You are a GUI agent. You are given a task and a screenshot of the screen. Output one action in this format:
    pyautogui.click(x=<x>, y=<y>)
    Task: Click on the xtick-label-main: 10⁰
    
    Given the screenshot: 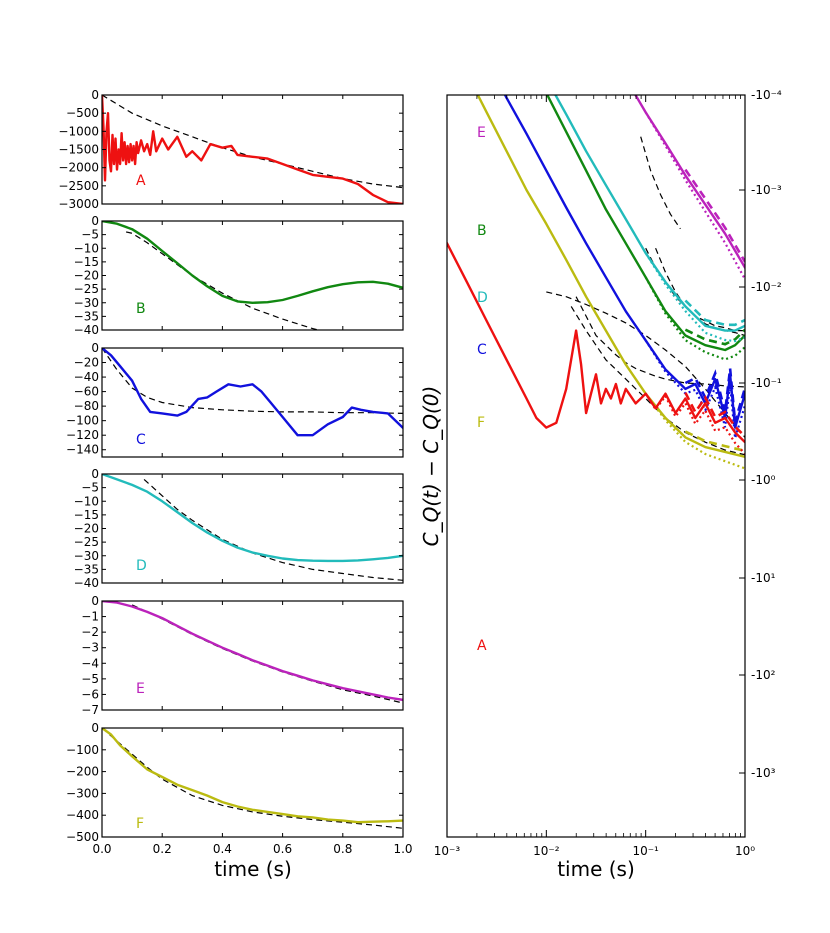 What is the action you would take?
    pyautogui.click(x=745, y=851)
    